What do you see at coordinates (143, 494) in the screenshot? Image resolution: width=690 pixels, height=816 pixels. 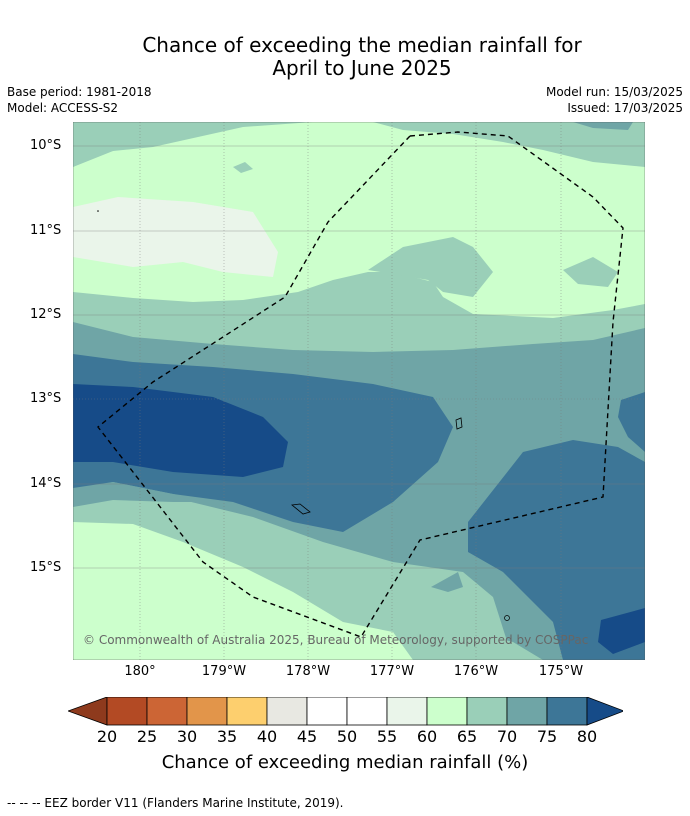 I see `band-70-75-sw` at bounding box center [143, 494].